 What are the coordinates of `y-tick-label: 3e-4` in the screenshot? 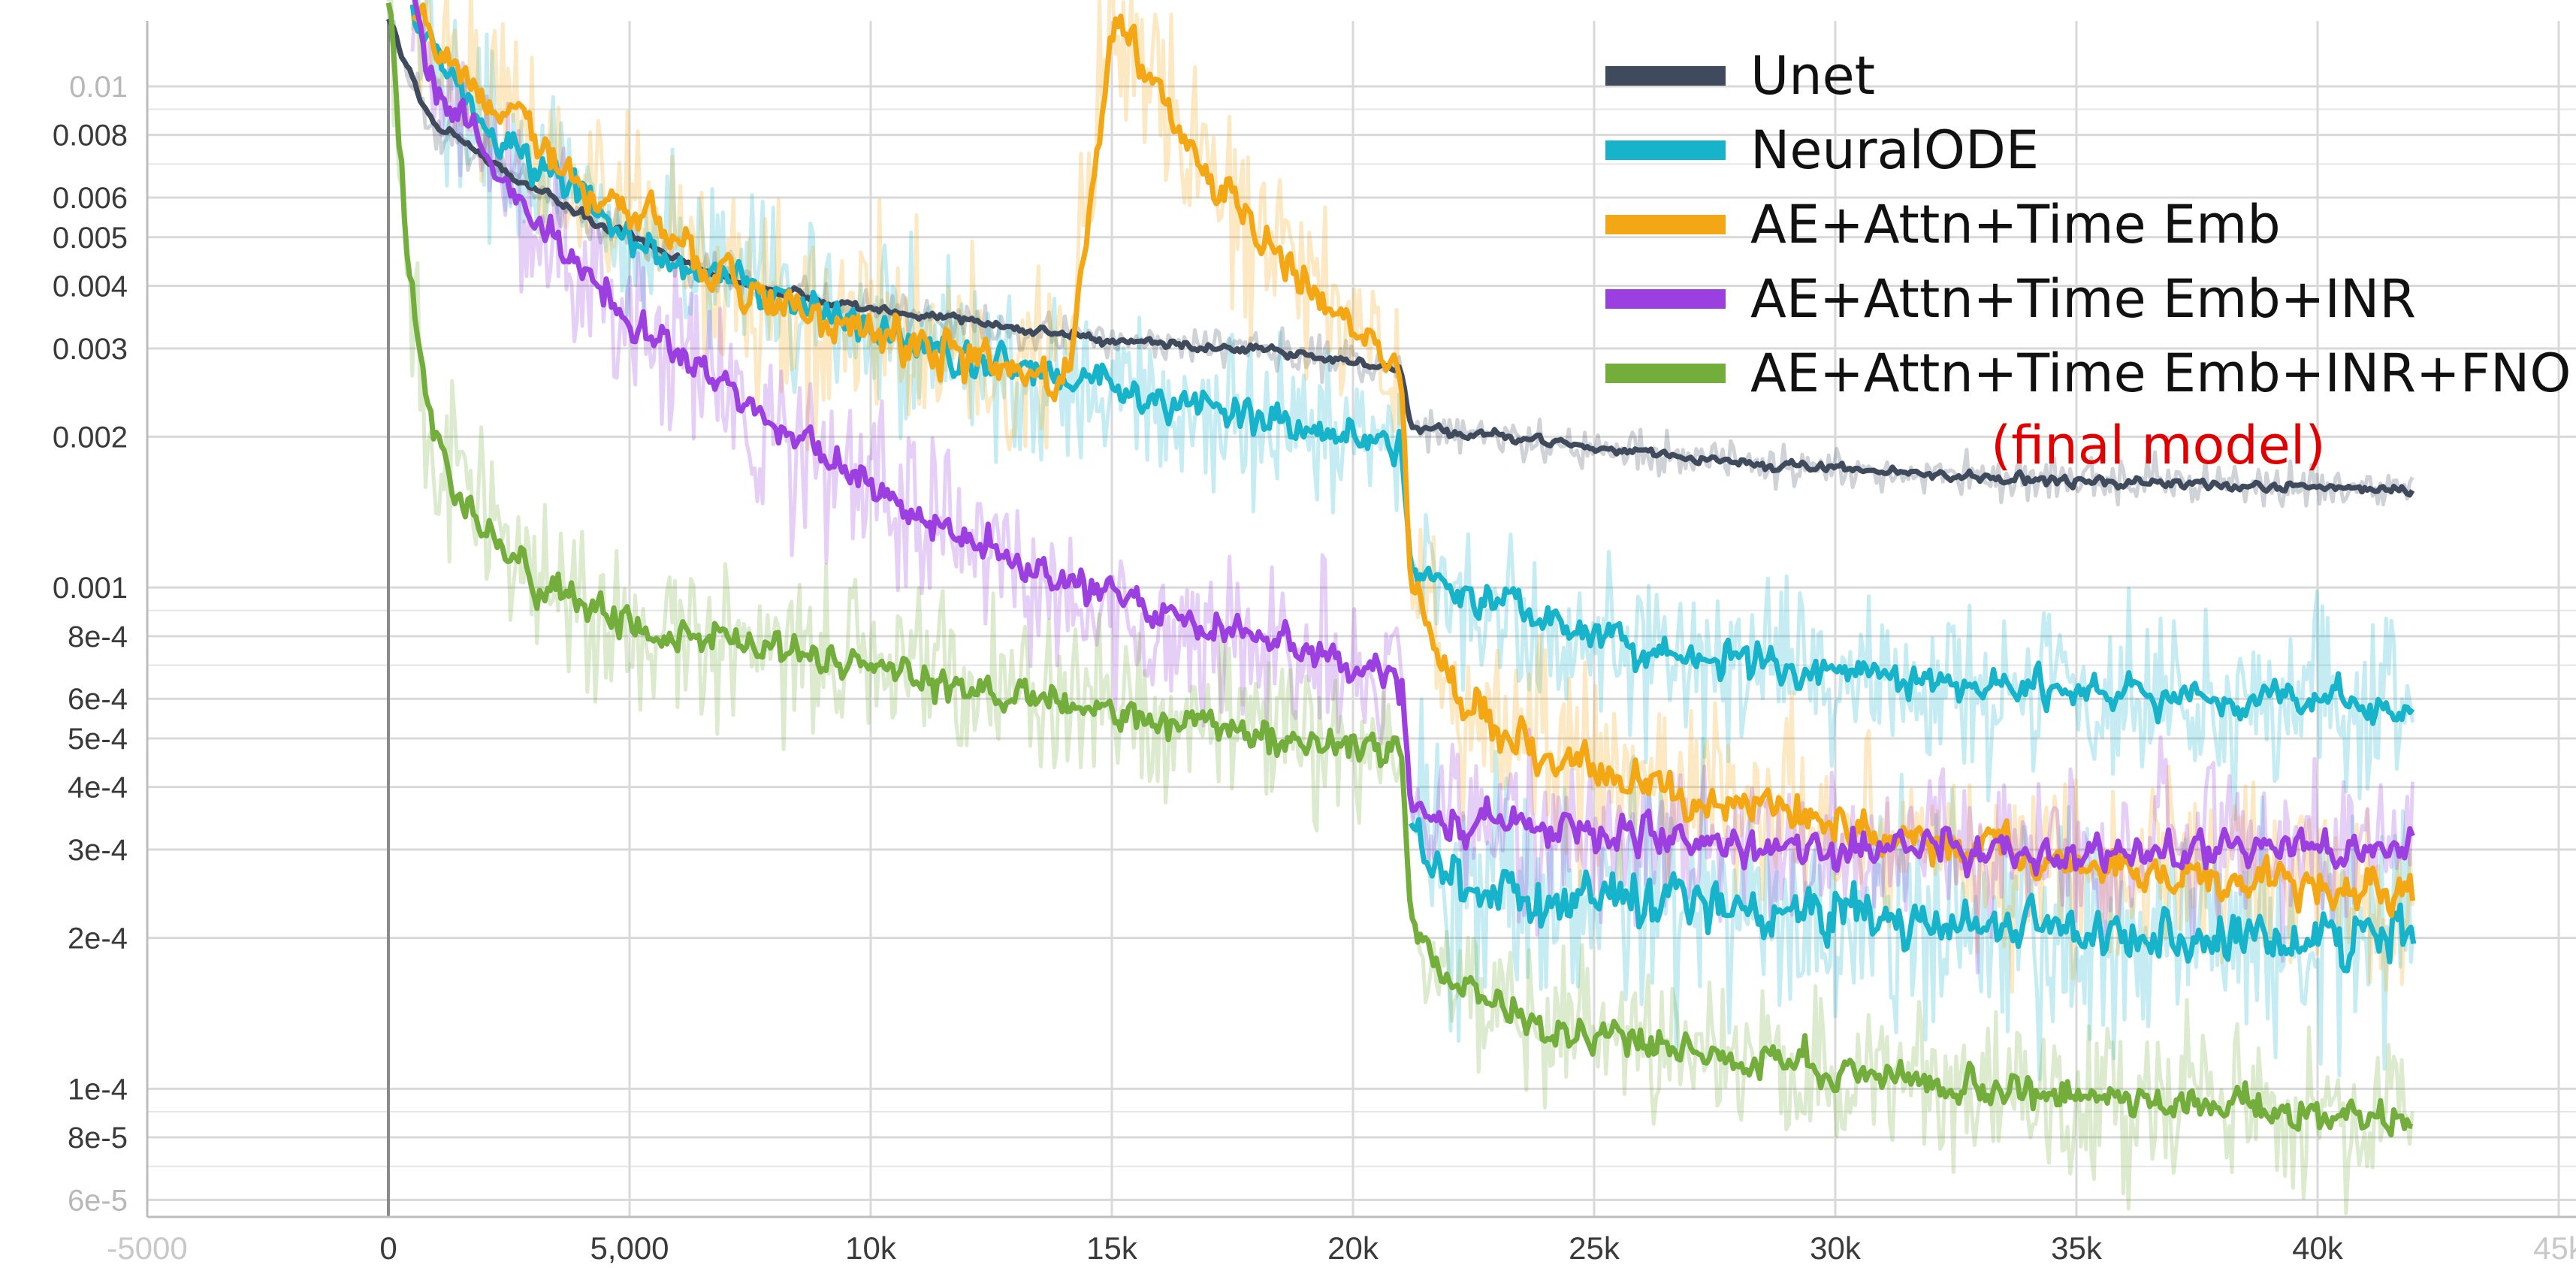 It's located at (98, 850).